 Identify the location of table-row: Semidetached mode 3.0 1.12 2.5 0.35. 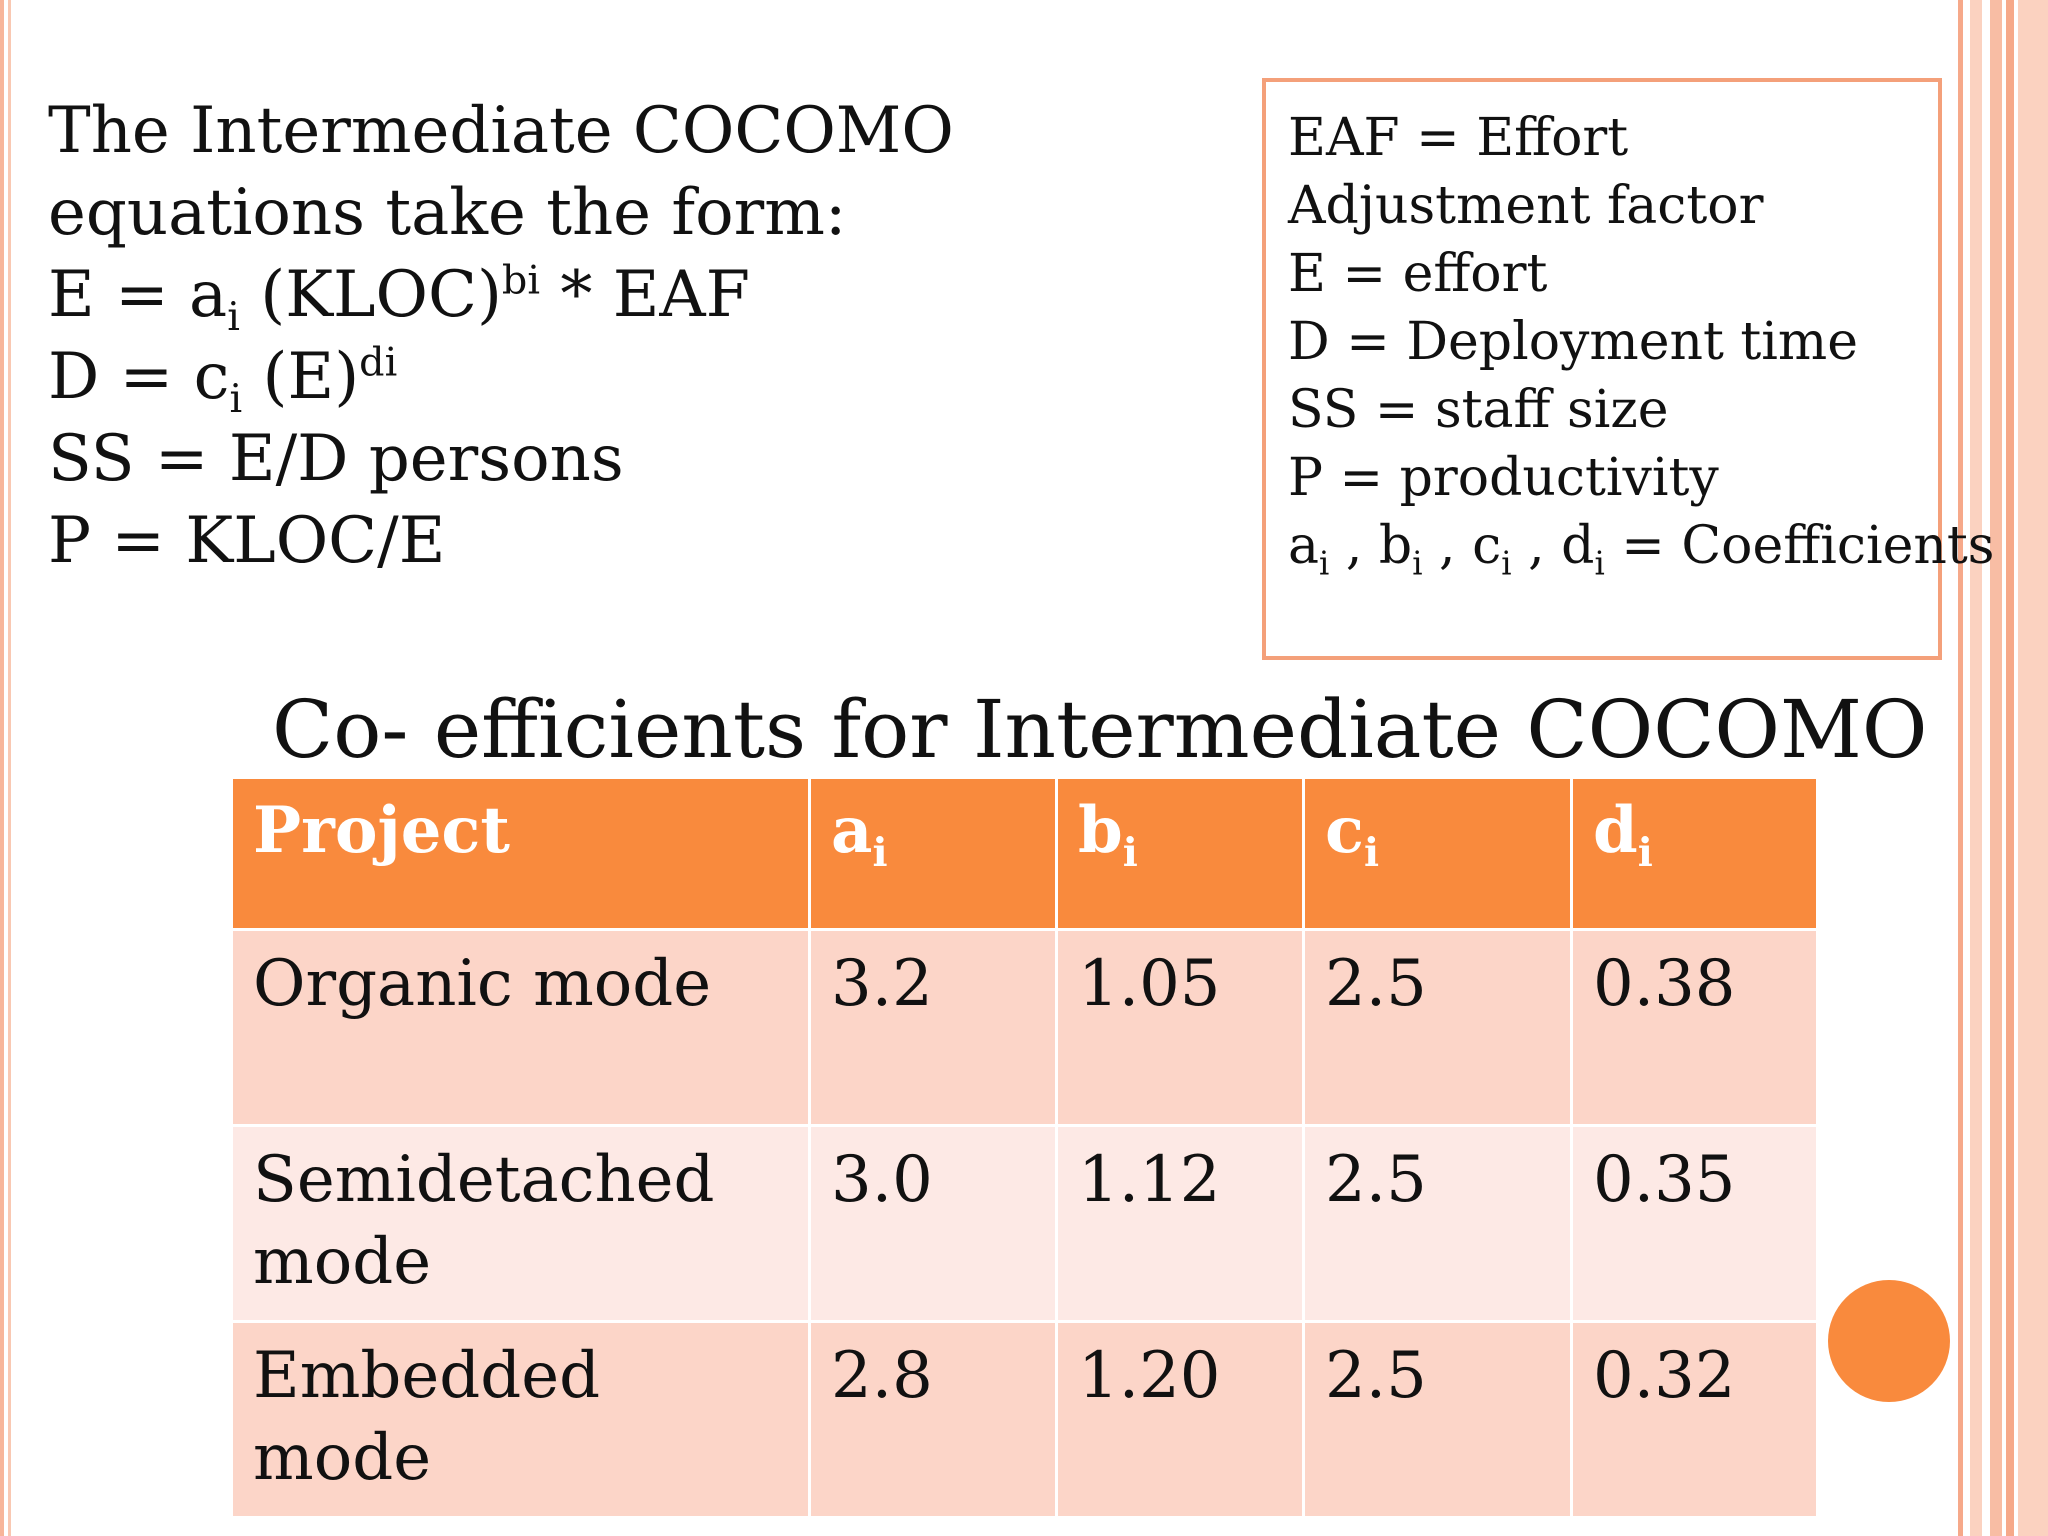
(1024, 1223).